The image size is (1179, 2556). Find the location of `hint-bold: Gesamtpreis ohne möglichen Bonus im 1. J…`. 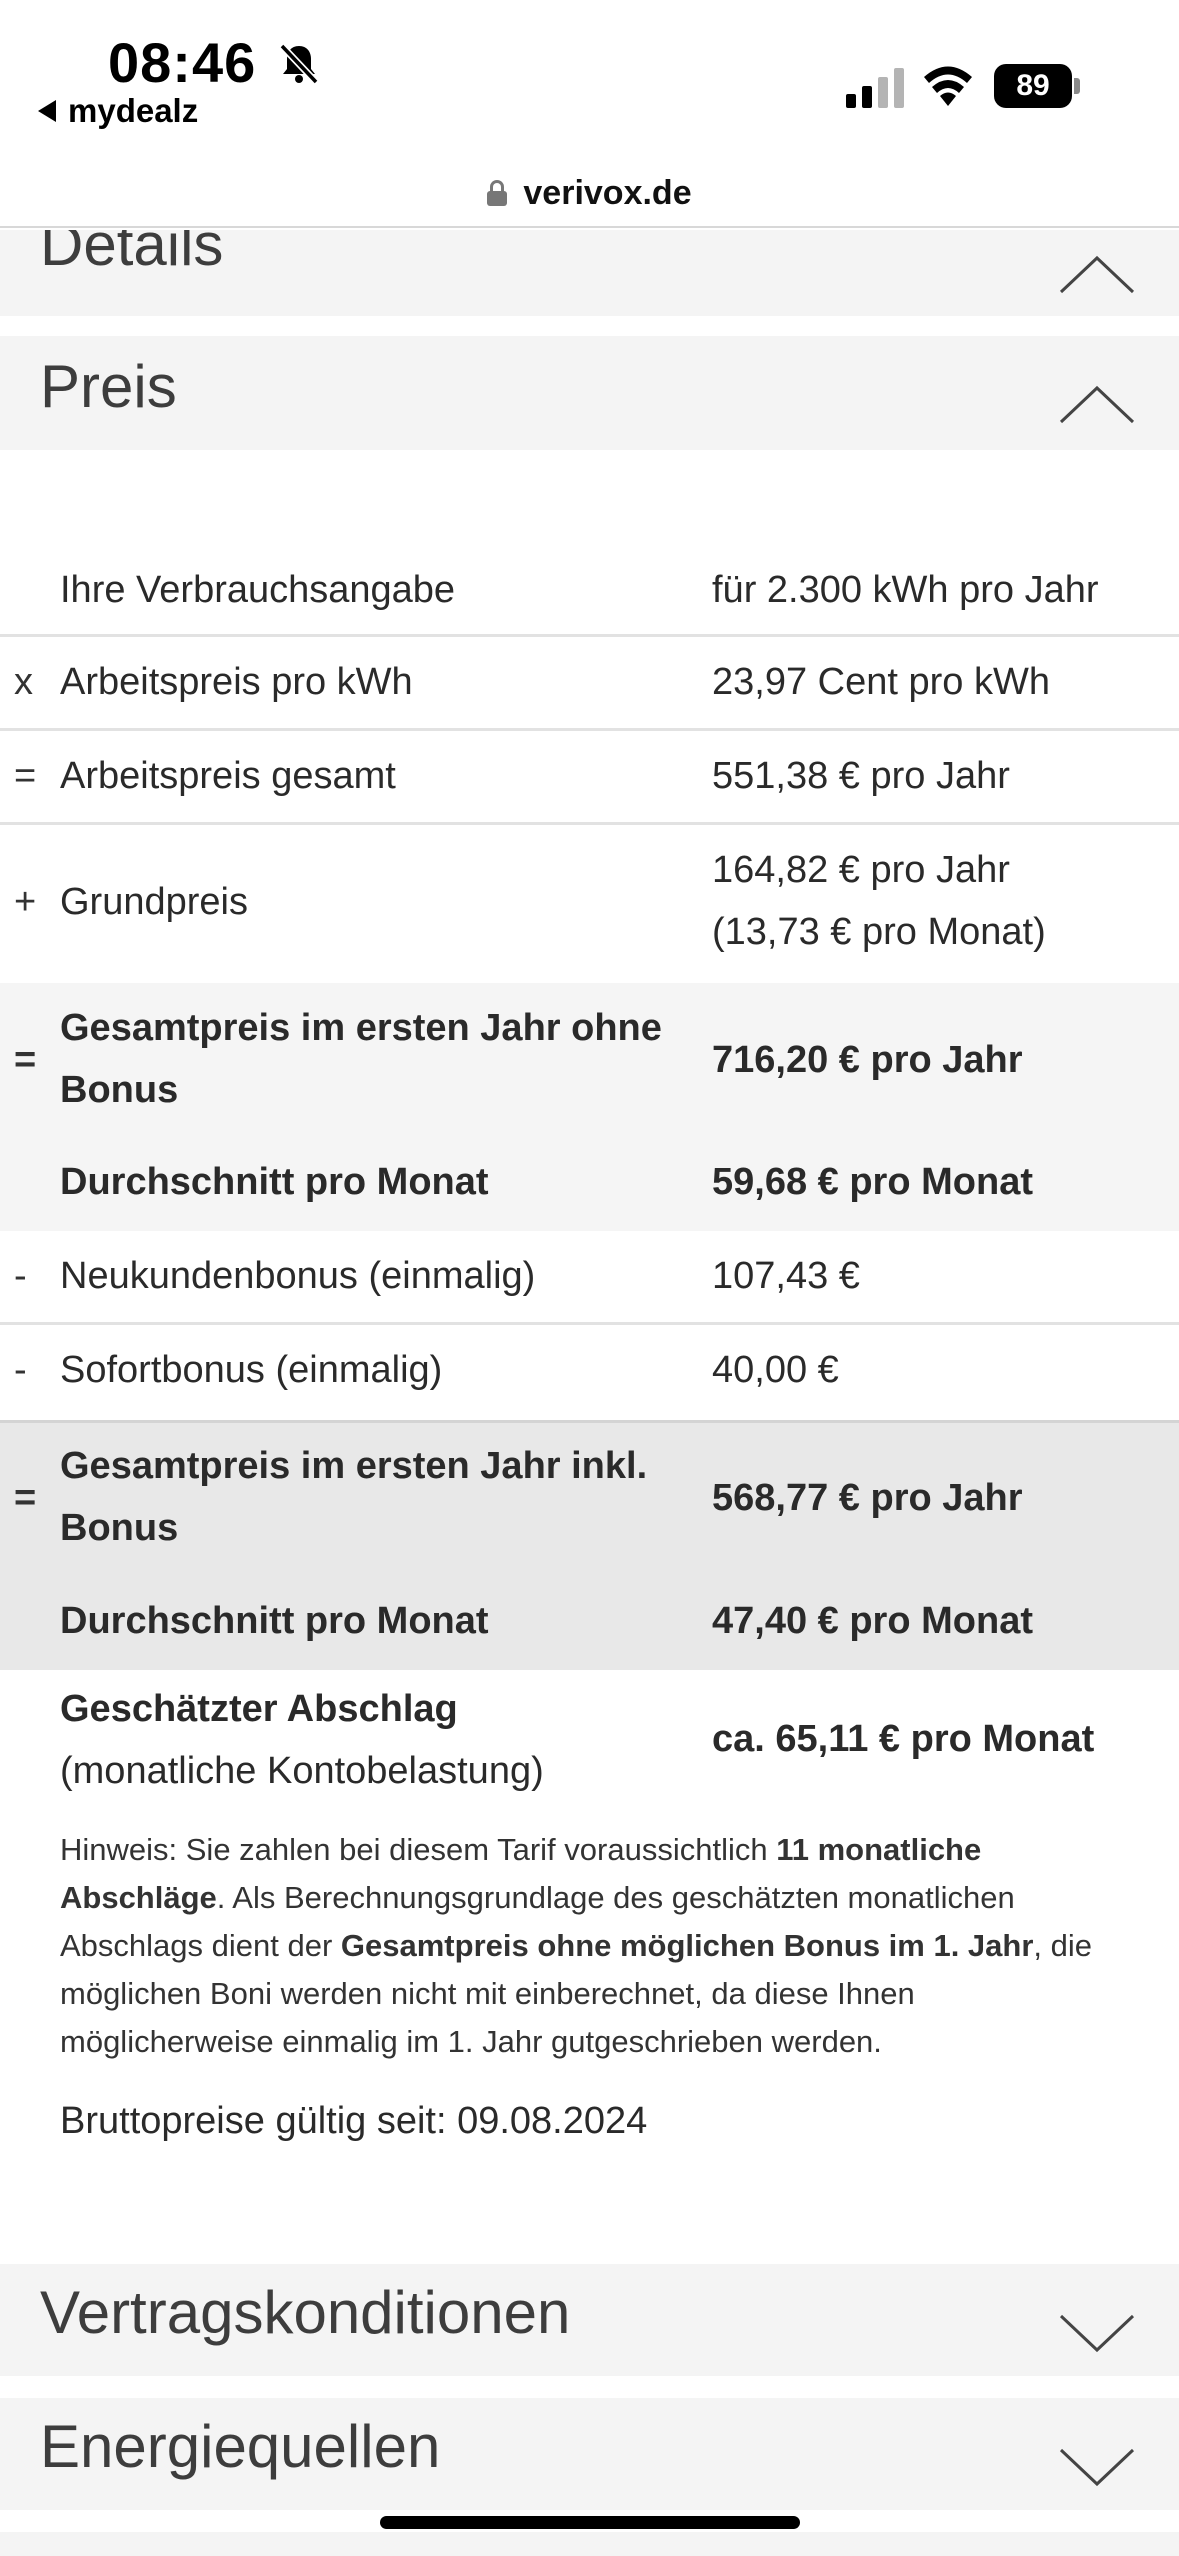

hint-bold: Gesamtpreis ohne möglichen Bonus im 1. J… is located at coordinates (687, 1945).